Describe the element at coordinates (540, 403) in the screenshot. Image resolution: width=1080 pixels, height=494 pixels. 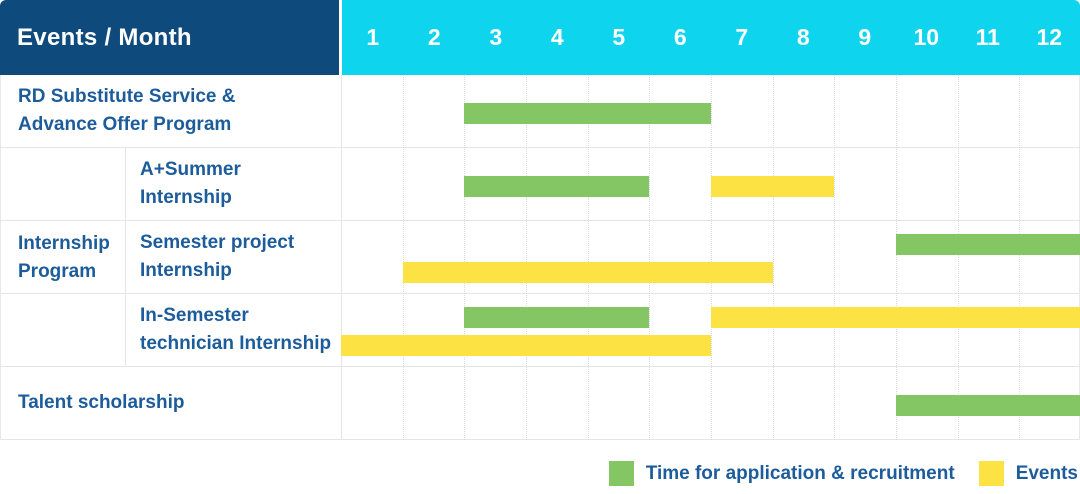
I see `row-talent-scholarship: Talent scholarship` at that location.